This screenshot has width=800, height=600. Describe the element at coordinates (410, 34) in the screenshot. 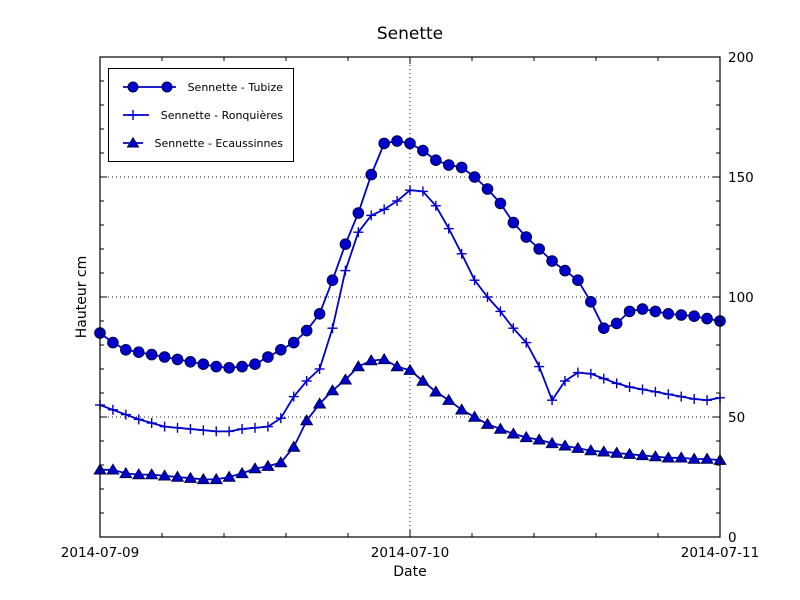

I see `chart-title: Senette` at that location.